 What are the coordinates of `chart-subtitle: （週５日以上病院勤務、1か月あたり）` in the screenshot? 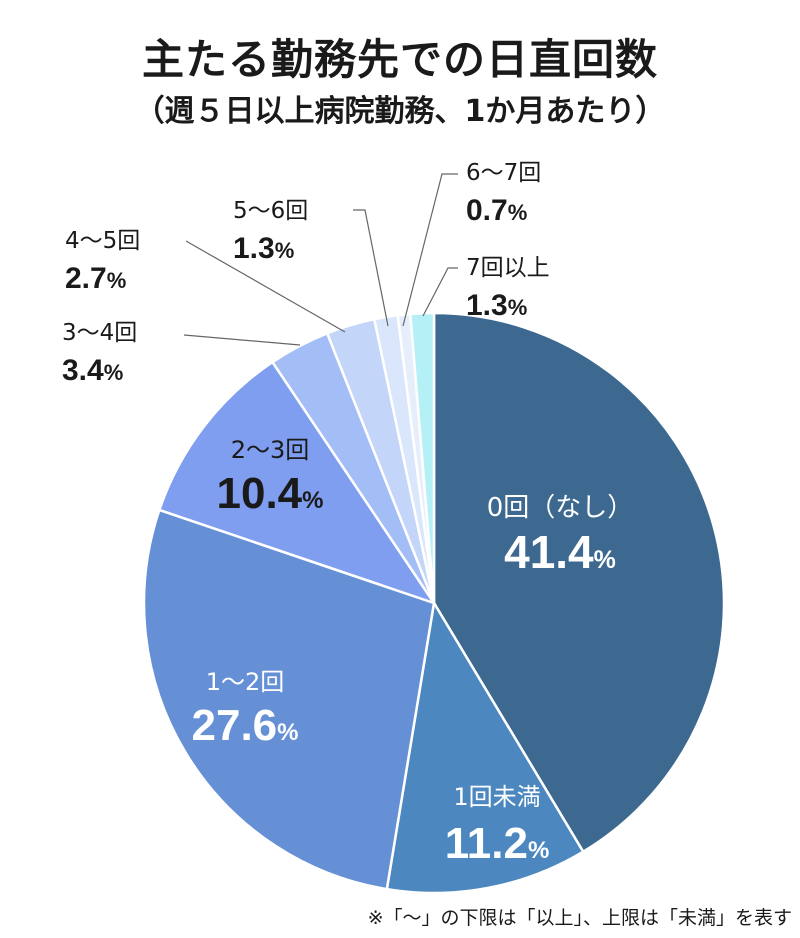 It's located at (400, 111).